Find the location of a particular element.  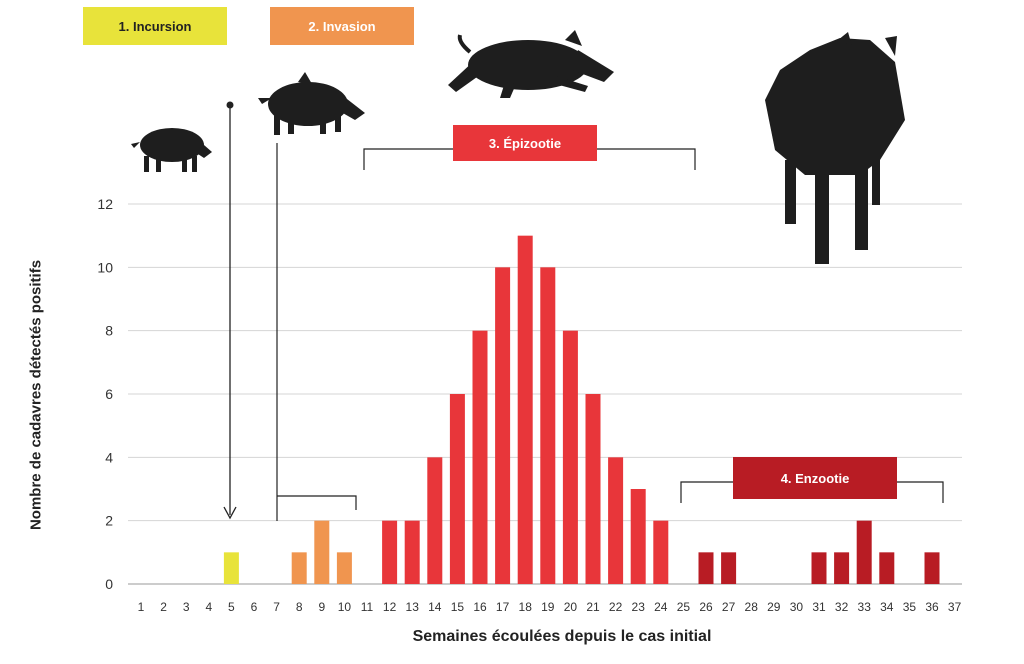

y-tick-label: 10 is located at coordinates (105, 267).